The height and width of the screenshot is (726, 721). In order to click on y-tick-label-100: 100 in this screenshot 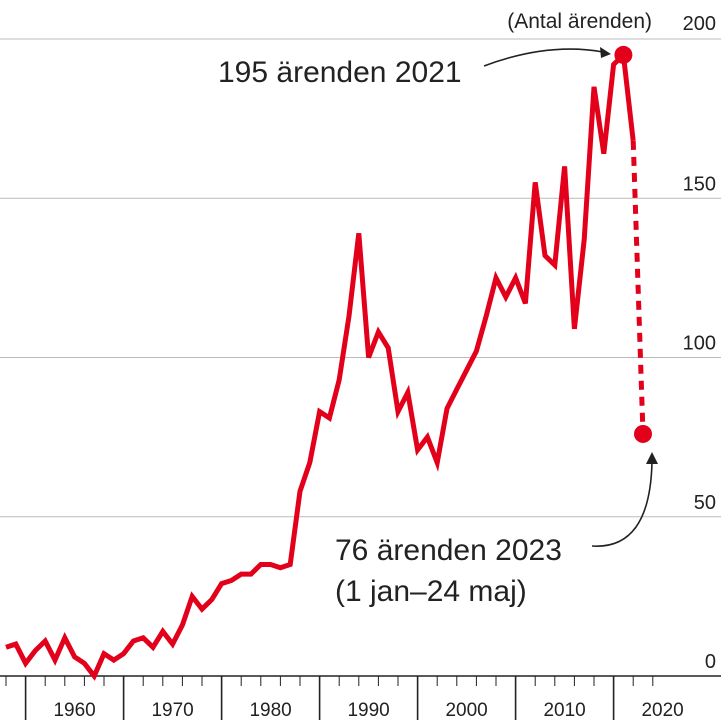, I will do `click(699, 344)`.